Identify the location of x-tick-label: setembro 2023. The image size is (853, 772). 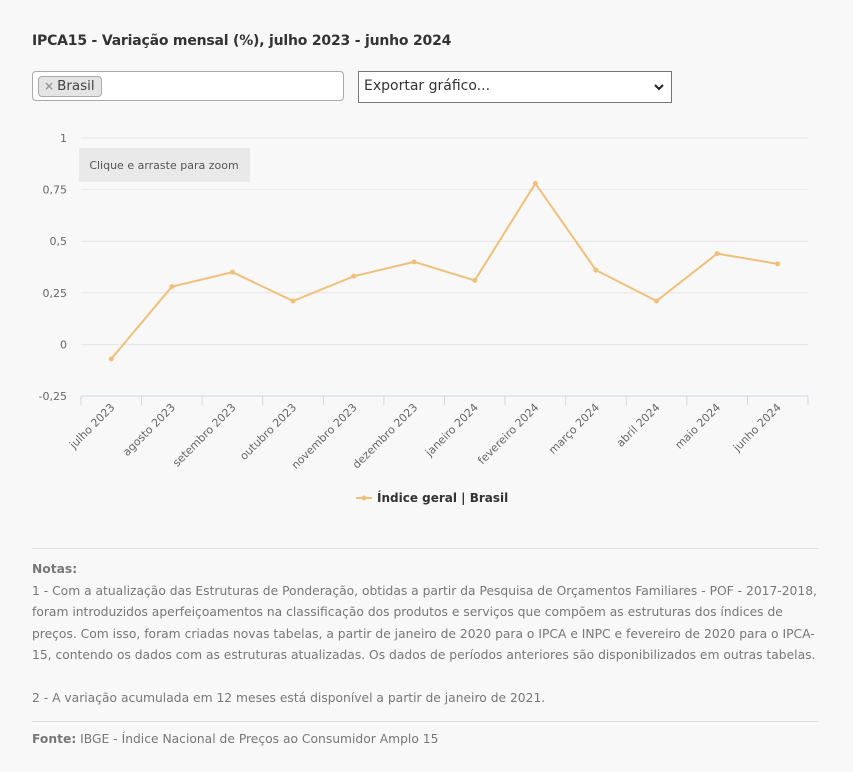
(204, 435).